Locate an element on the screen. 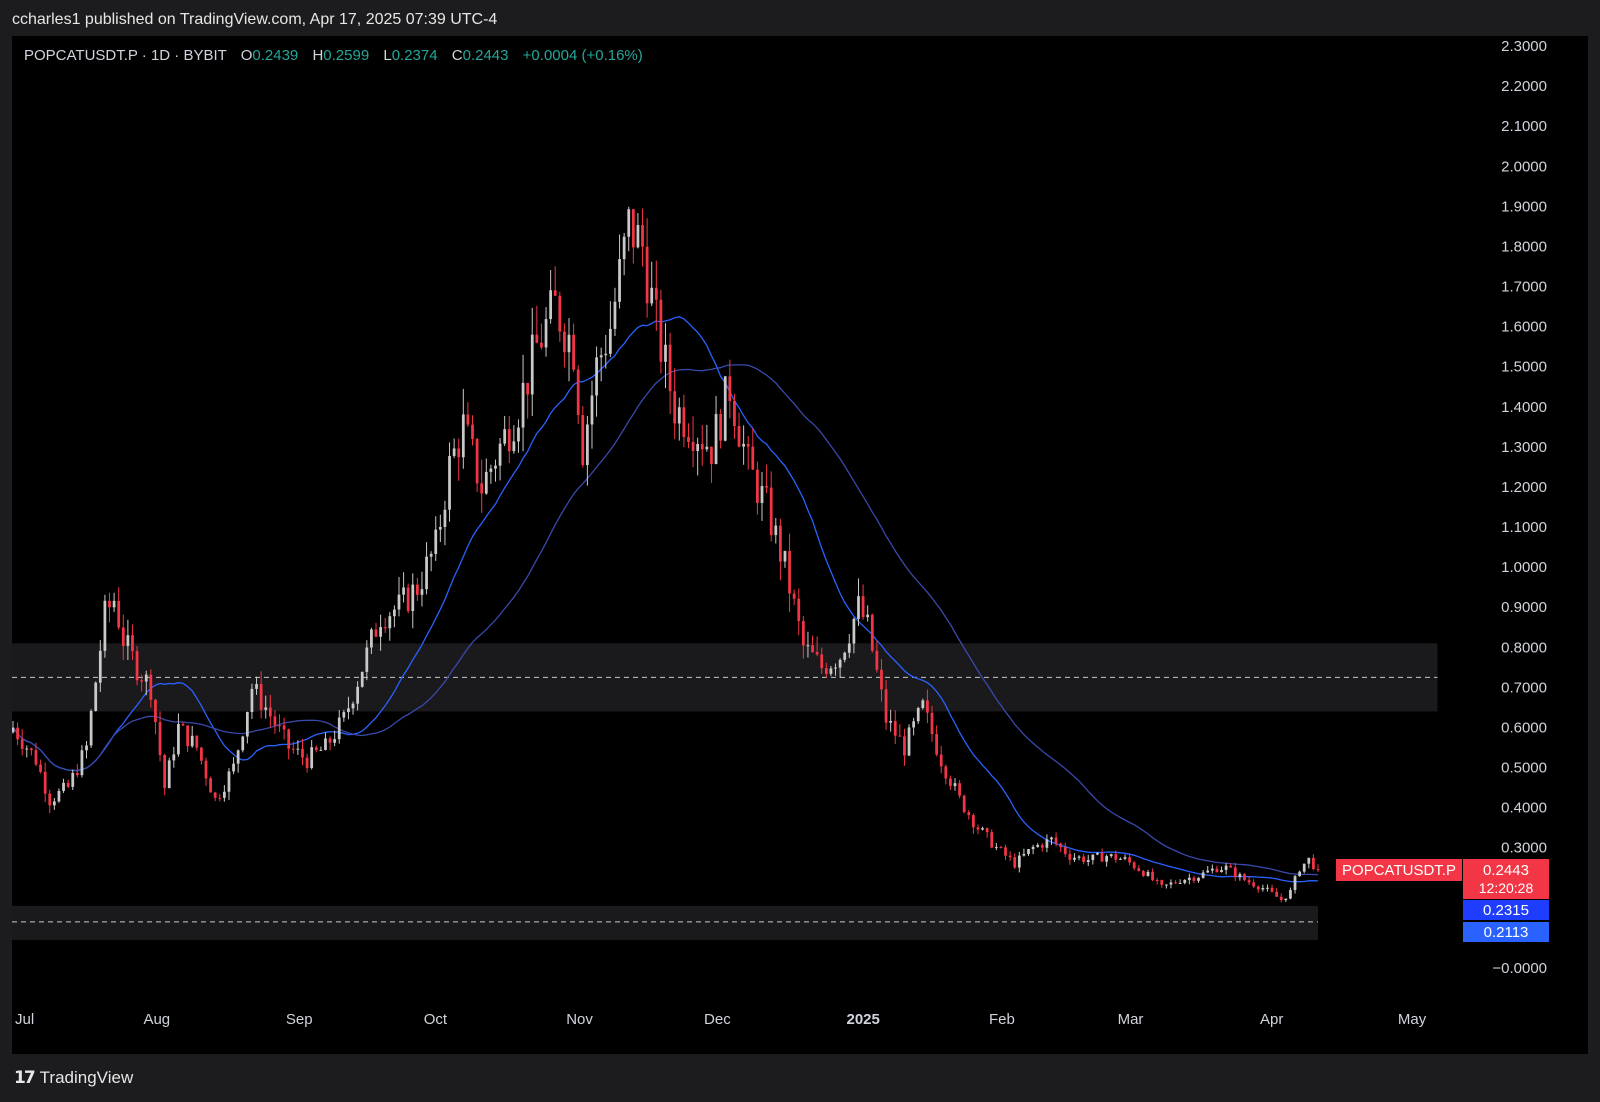  ma-tag-2-bg is located at coordinates (1506, 932).